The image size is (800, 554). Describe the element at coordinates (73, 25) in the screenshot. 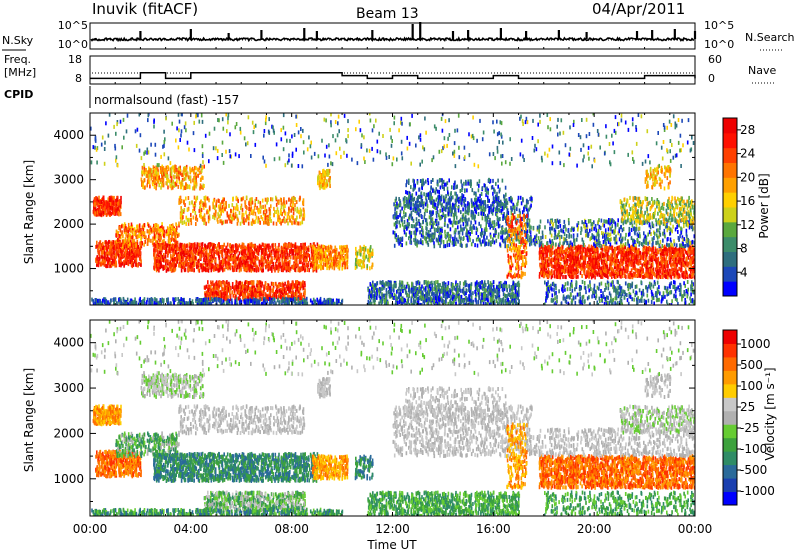

I see `nsky-tick-top: 10^5` at that location.